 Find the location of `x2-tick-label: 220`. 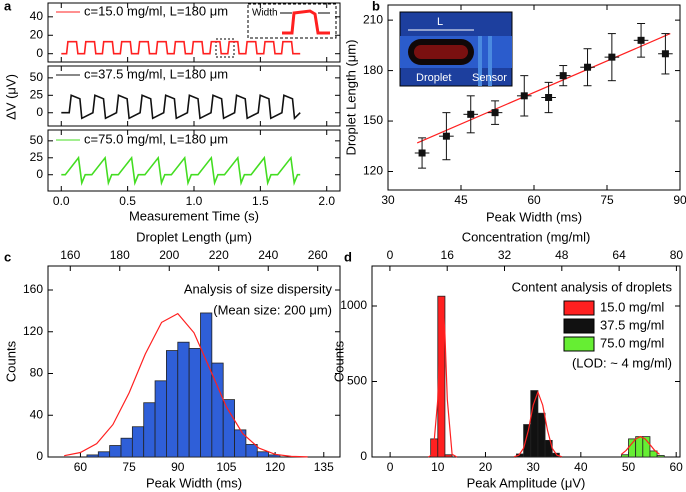

x2-tick-label: 220 is located at coordinates (219, 255).